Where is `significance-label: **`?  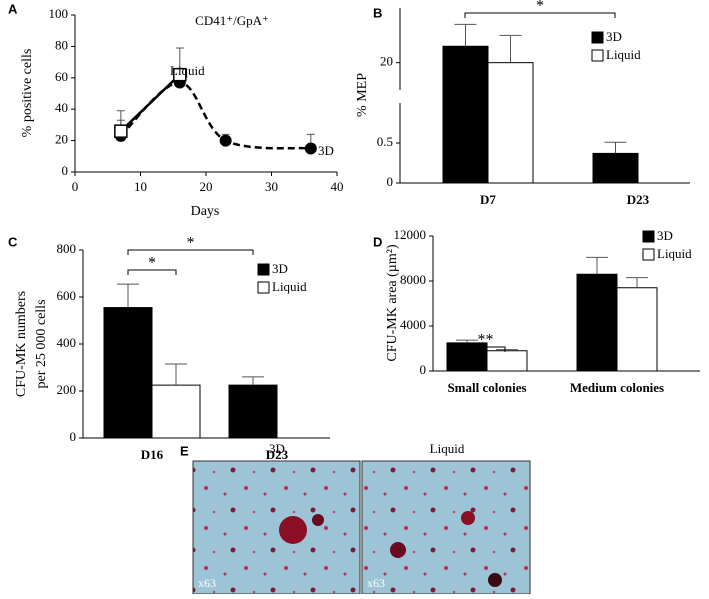 significance-label: ** is located at coordinates (486, 340).